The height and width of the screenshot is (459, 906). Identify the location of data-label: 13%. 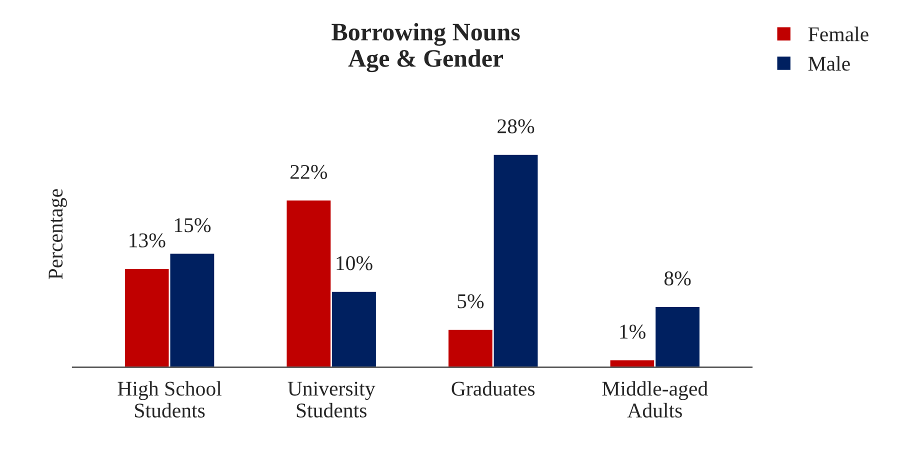
(148, 240).